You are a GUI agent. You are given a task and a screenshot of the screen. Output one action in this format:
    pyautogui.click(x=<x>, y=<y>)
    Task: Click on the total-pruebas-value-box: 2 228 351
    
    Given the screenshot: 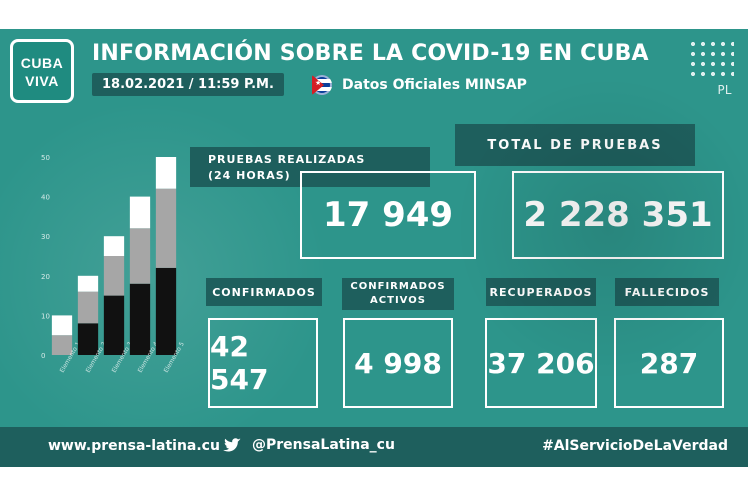 What is the action you would take?
    pyautogui.click(x=618, y=215)
    